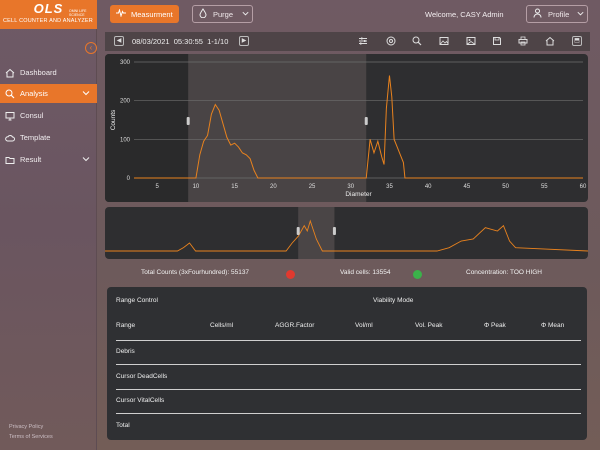 This screenshot has height=450, width=600. I want to click on home-icon, so click(10, 73).